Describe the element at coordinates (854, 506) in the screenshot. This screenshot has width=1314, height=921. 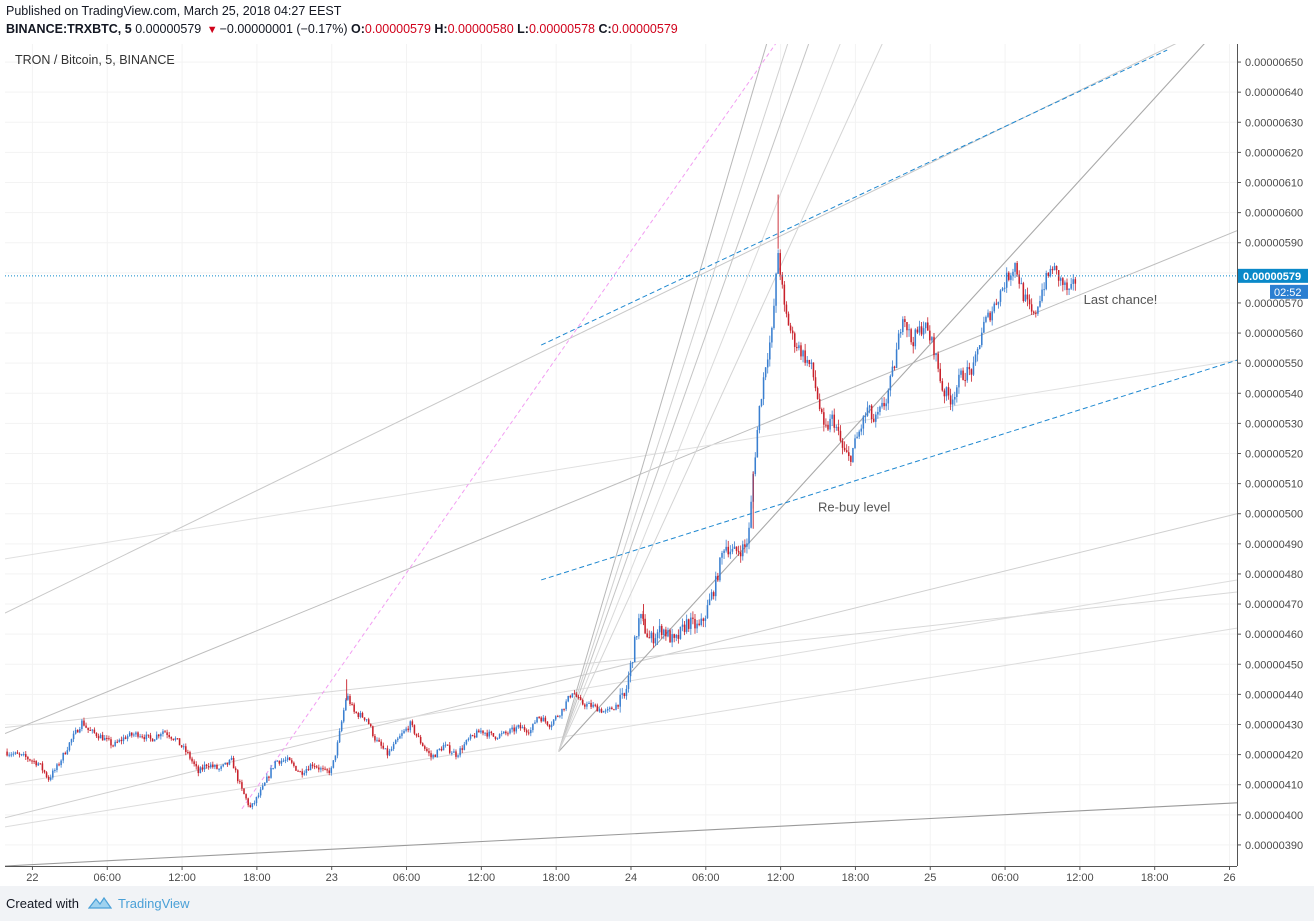
I see `rebuy-level-annotation: Re-buy level` at that location.